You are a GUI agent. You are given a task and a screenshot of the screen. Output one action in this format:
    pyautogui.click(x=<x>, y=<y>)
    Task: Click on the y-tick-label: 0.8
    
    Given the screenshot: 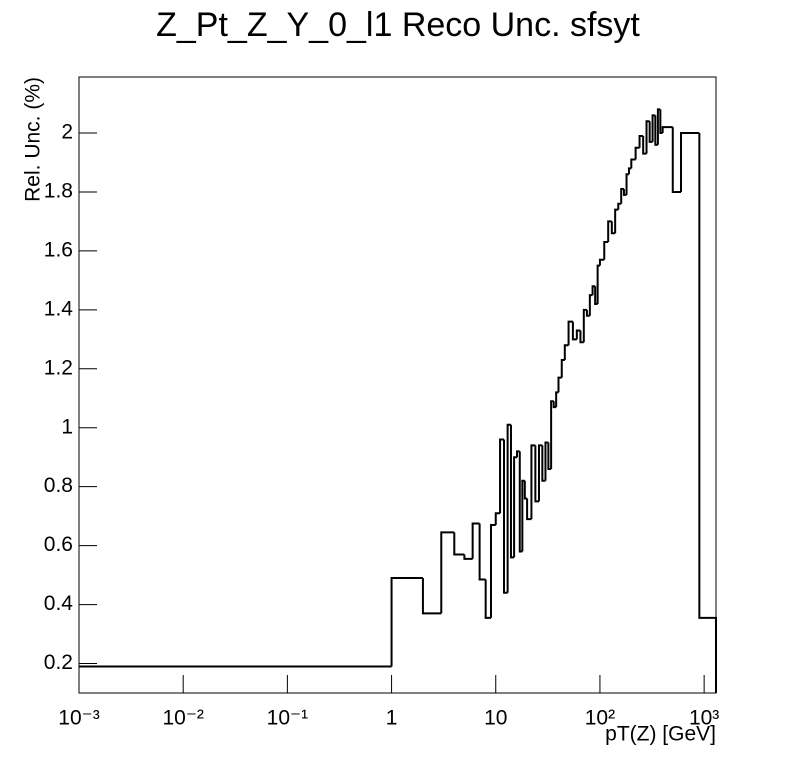 What is the action you would take?
    pyautogui.click(x=58, y=485)
    